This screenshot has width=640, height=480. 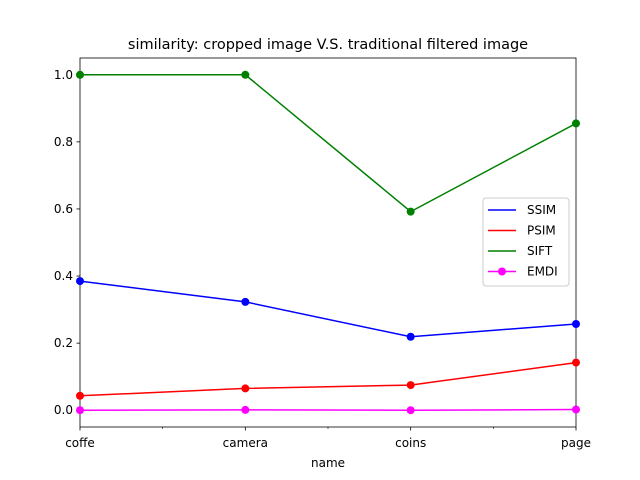 I want to click on x-axis-label: name, so click(x=328, y=463).